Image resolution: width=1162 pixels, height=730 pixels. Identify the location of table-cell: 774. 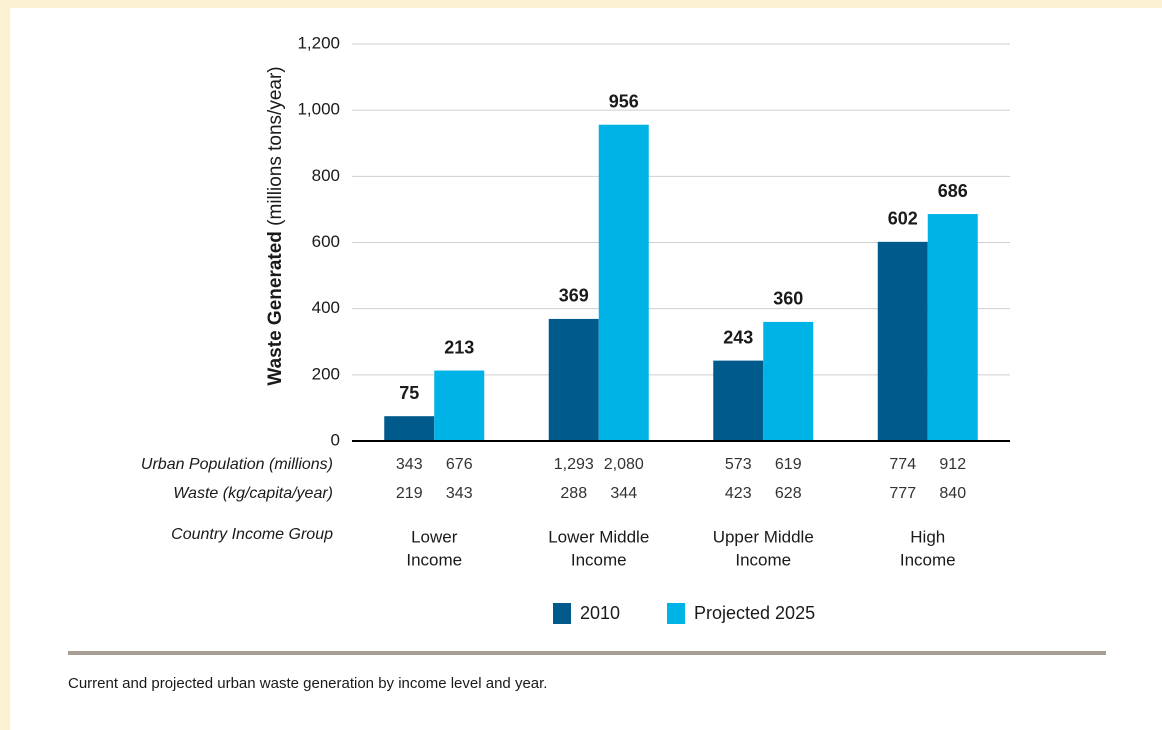
(902, 464).